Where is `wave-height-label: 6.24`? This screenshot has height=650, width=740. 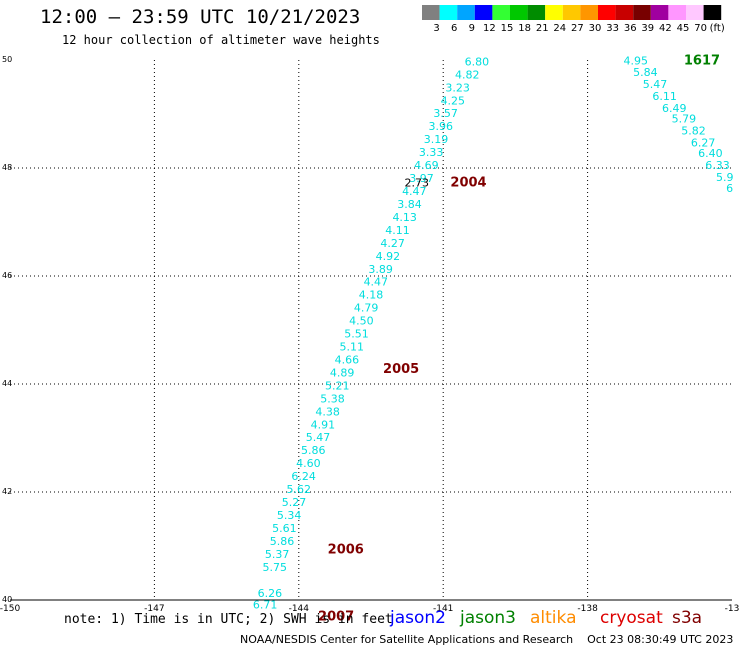 wave-height-label: 6.24 is located at coordinates (303, 476).